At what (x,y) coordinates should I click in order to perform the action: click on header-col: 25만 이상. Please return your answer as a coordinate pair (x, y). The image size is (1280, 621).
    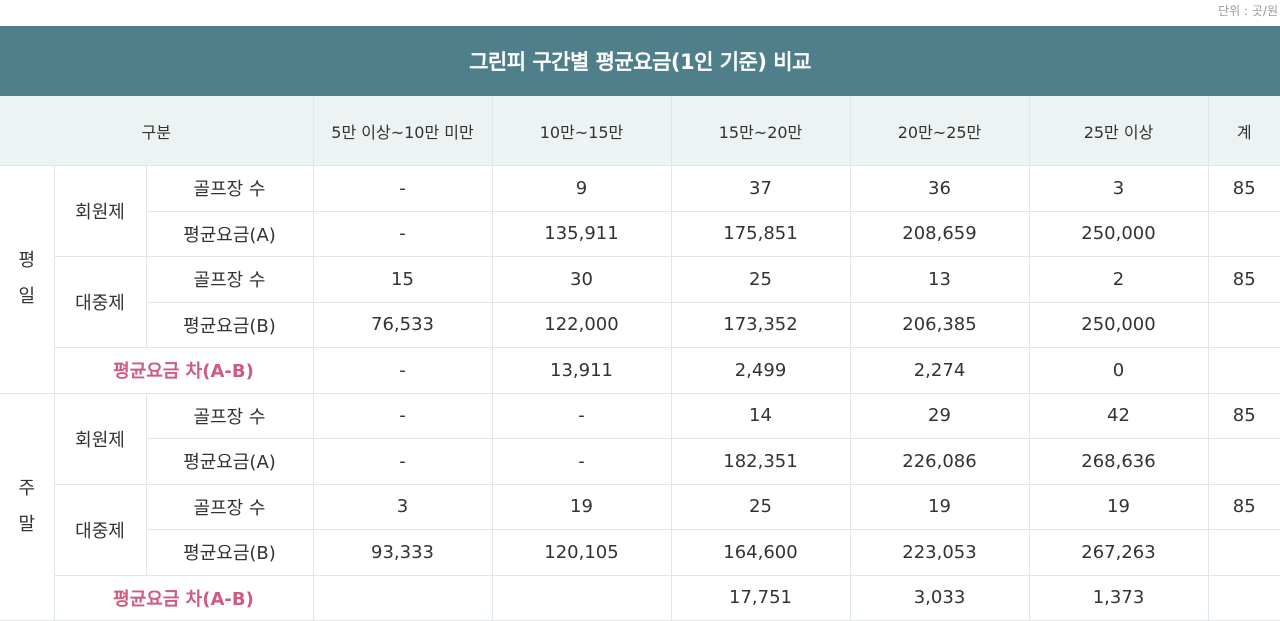
    Looking at the image, I should click on (1118, 131).